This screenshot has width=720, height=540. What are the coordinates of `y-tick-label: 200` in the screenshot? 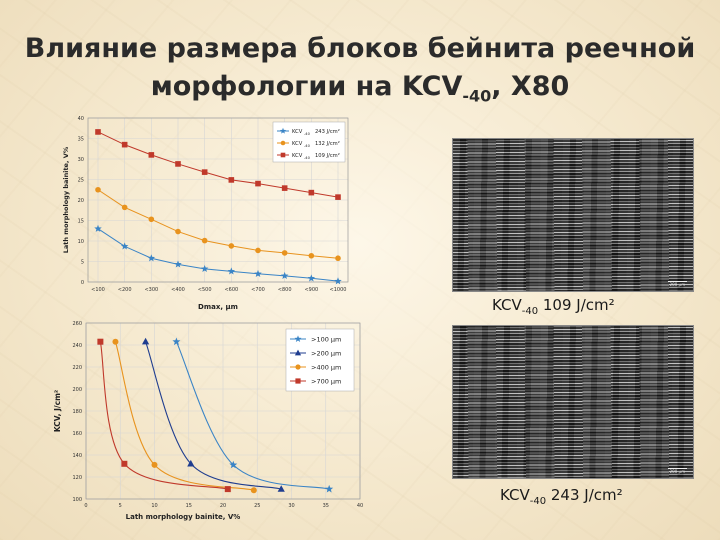 It's located at (77, 390).